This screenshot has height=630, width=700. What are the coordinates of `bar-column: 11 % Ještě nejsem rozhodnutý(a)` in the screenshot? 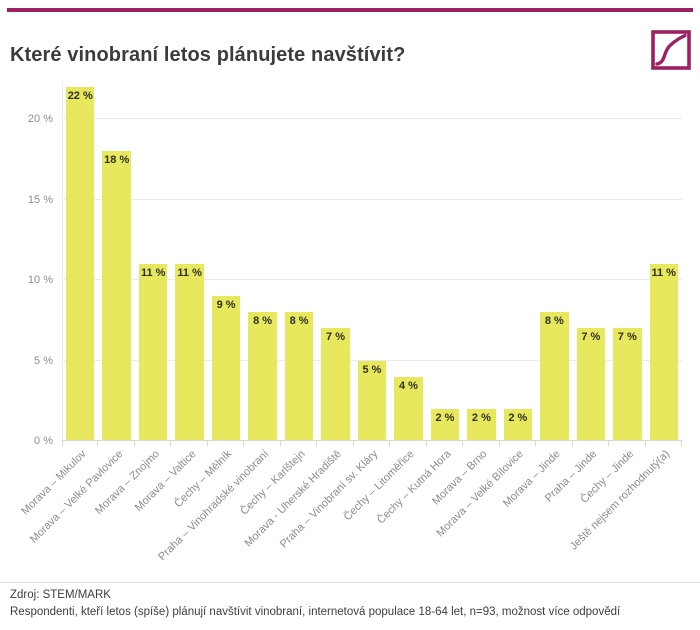 It's located at (625, 318).